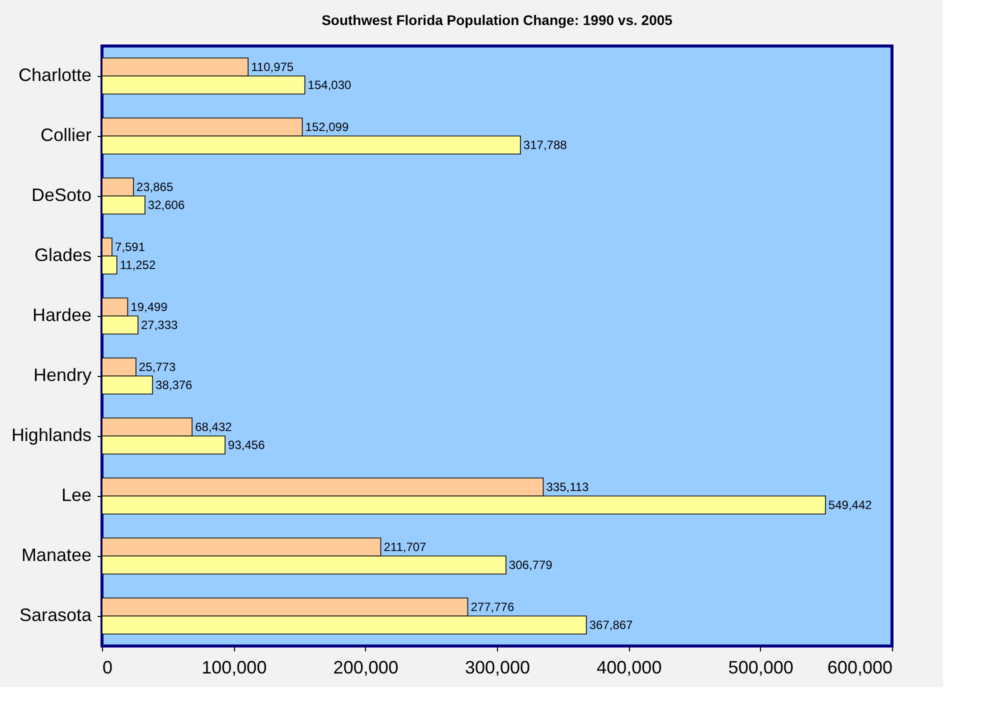 The width and height of the screenshot is (996, 713). What do you see at coordinates (859, 668) in the screenshot?
I see `x-tick-label: 600,000` at bounding box center [859, 668].